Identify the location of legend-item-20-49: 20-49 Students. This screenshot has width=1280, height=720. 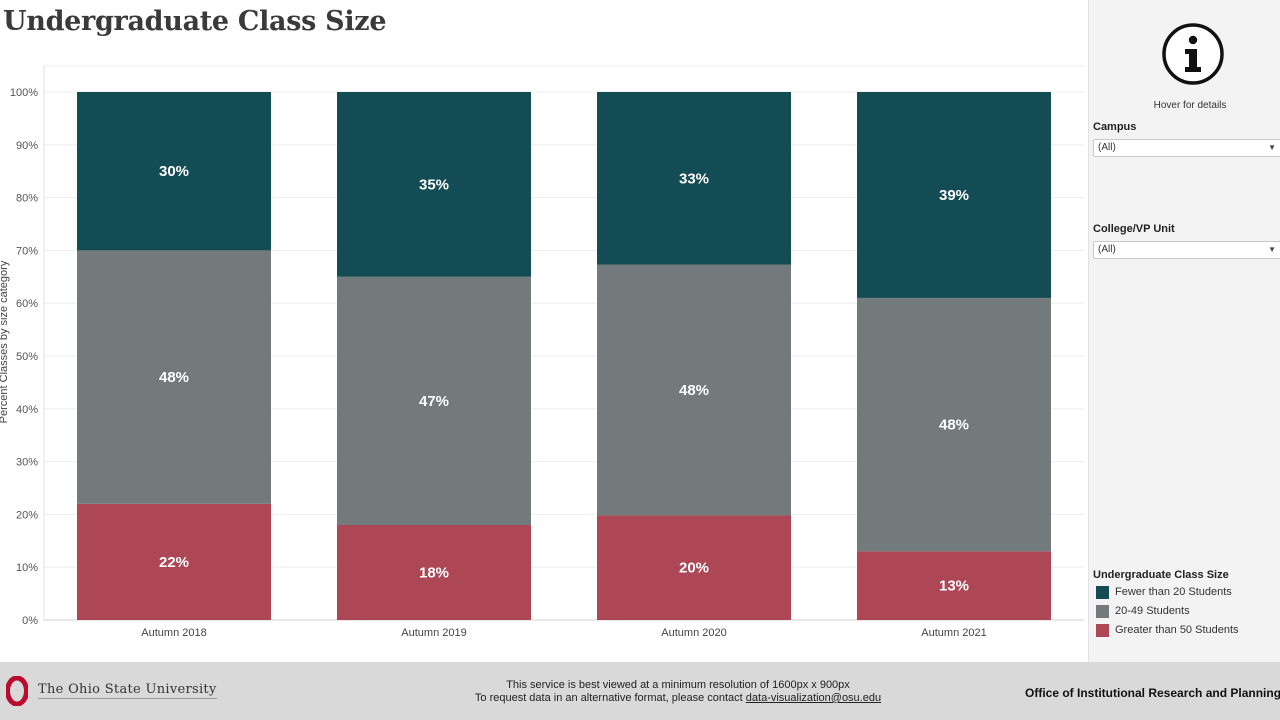
(1143, 611).